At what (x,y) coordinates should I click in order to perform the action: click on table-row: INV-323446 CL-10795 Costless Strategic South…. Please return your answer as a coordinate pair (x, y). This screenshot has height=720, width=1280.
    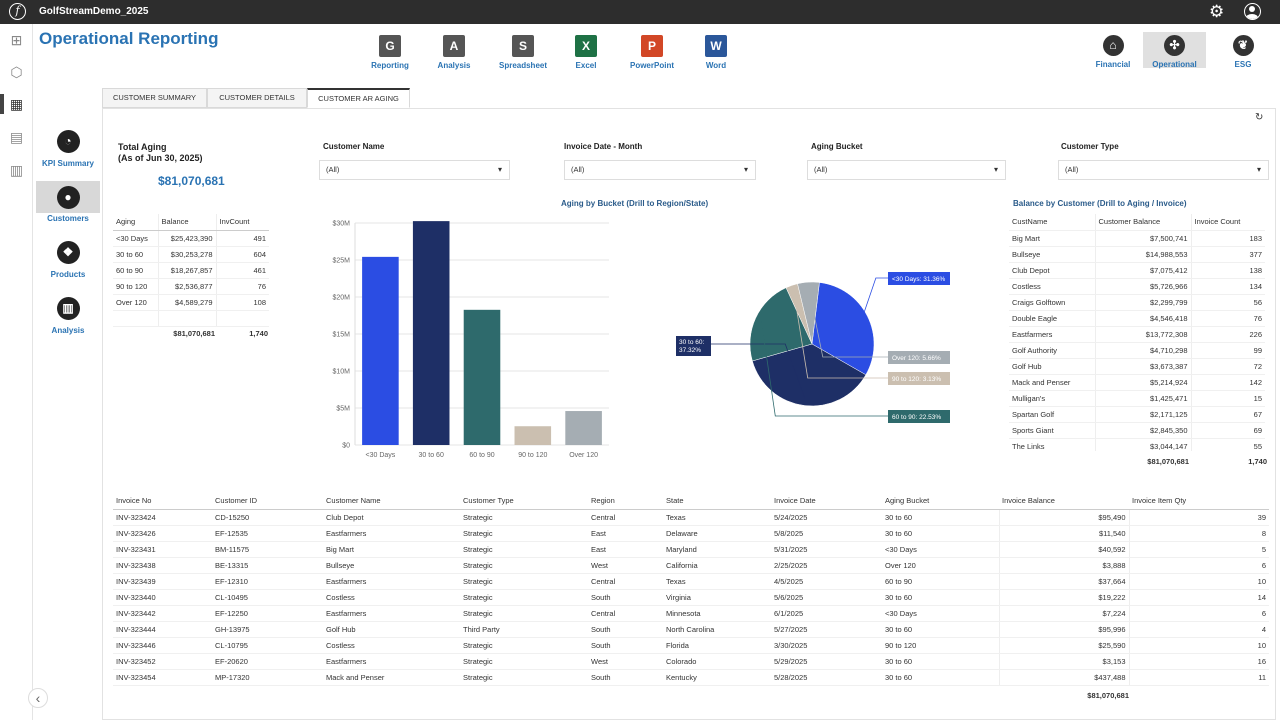
    Looking at the image, I should click on (691, 645).